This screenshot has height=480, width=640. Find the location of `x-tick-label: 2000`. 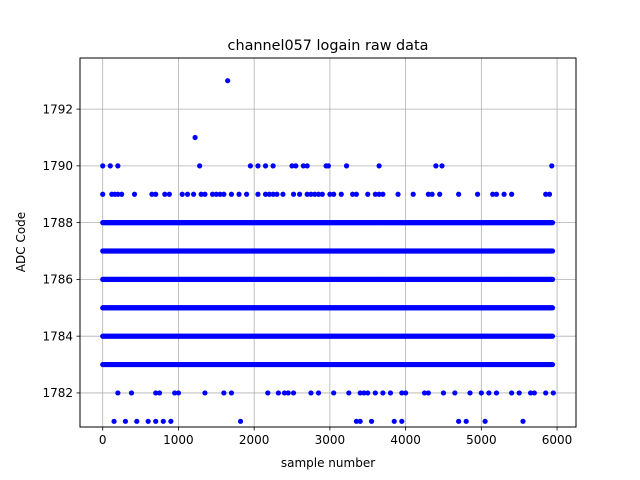

x-tick-label: 2000 is located at coordinates (254, 440).